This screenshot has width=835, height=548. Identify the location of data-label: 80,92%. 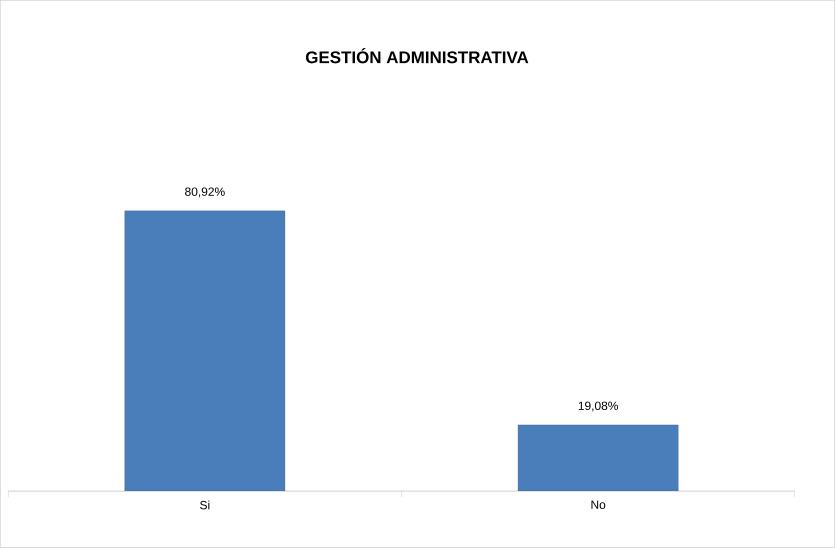
(205, 193).